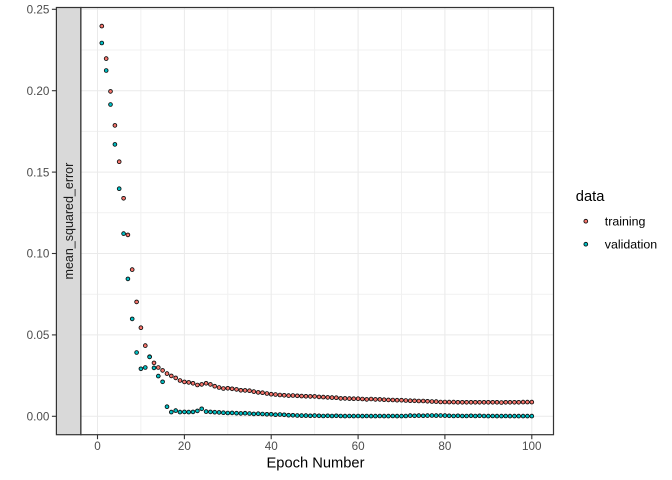 This screenshot has width=672, height=480. What do you see at coordinates (625, 221) in the screenshot?
I see `svg-text: training` at bounding box center [625, 221].